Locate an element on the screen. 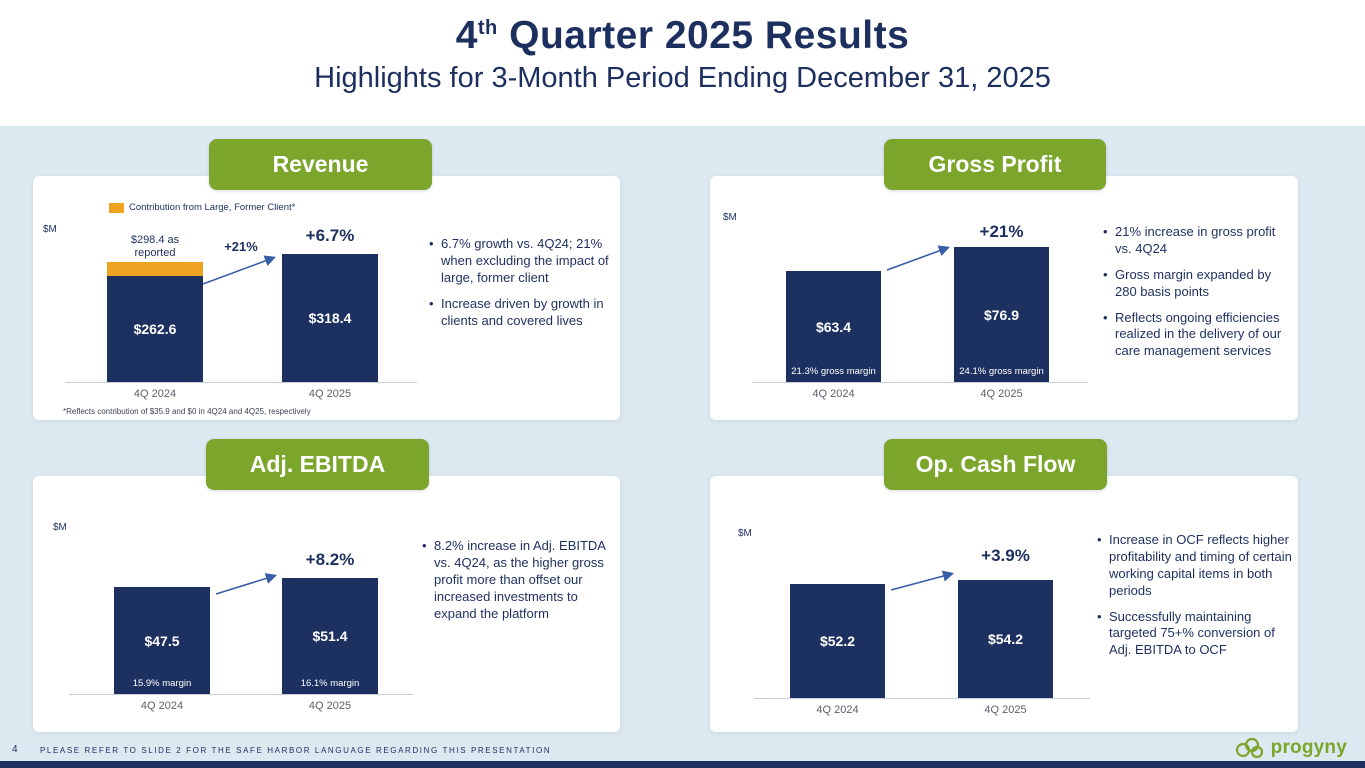 The image size is (1365, 768). logo-wordmark: progyny is located at coordinates (1308, 747).